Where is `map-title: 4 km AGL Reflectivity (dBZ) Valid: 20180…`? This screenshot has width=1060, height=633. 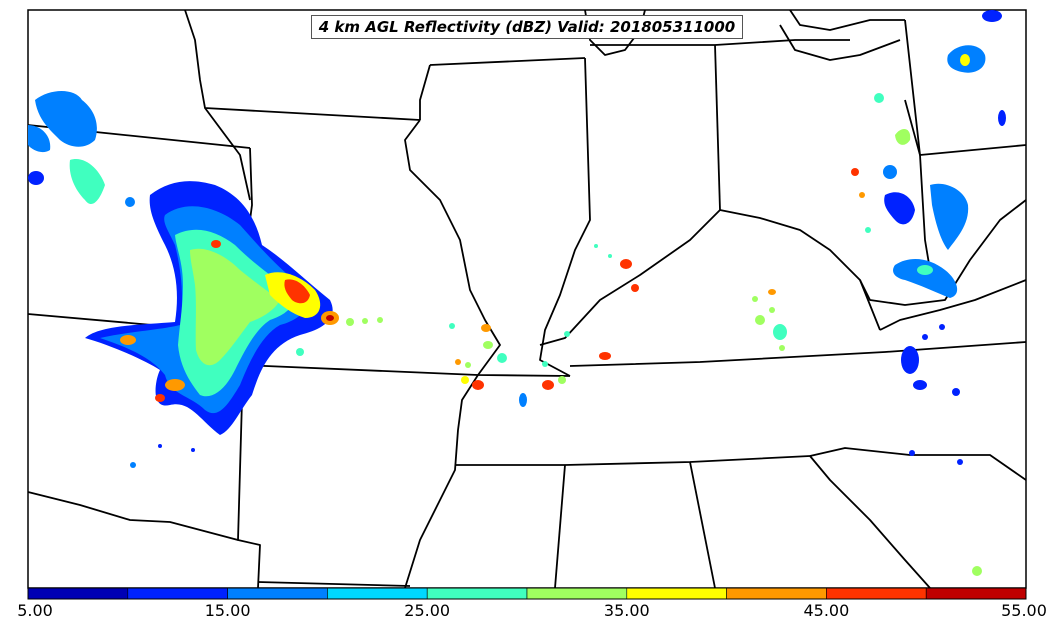 map-title: 4 km AGL Reflectivity (dBZ) Valid: 20180… is located at coordinates (527, 27).